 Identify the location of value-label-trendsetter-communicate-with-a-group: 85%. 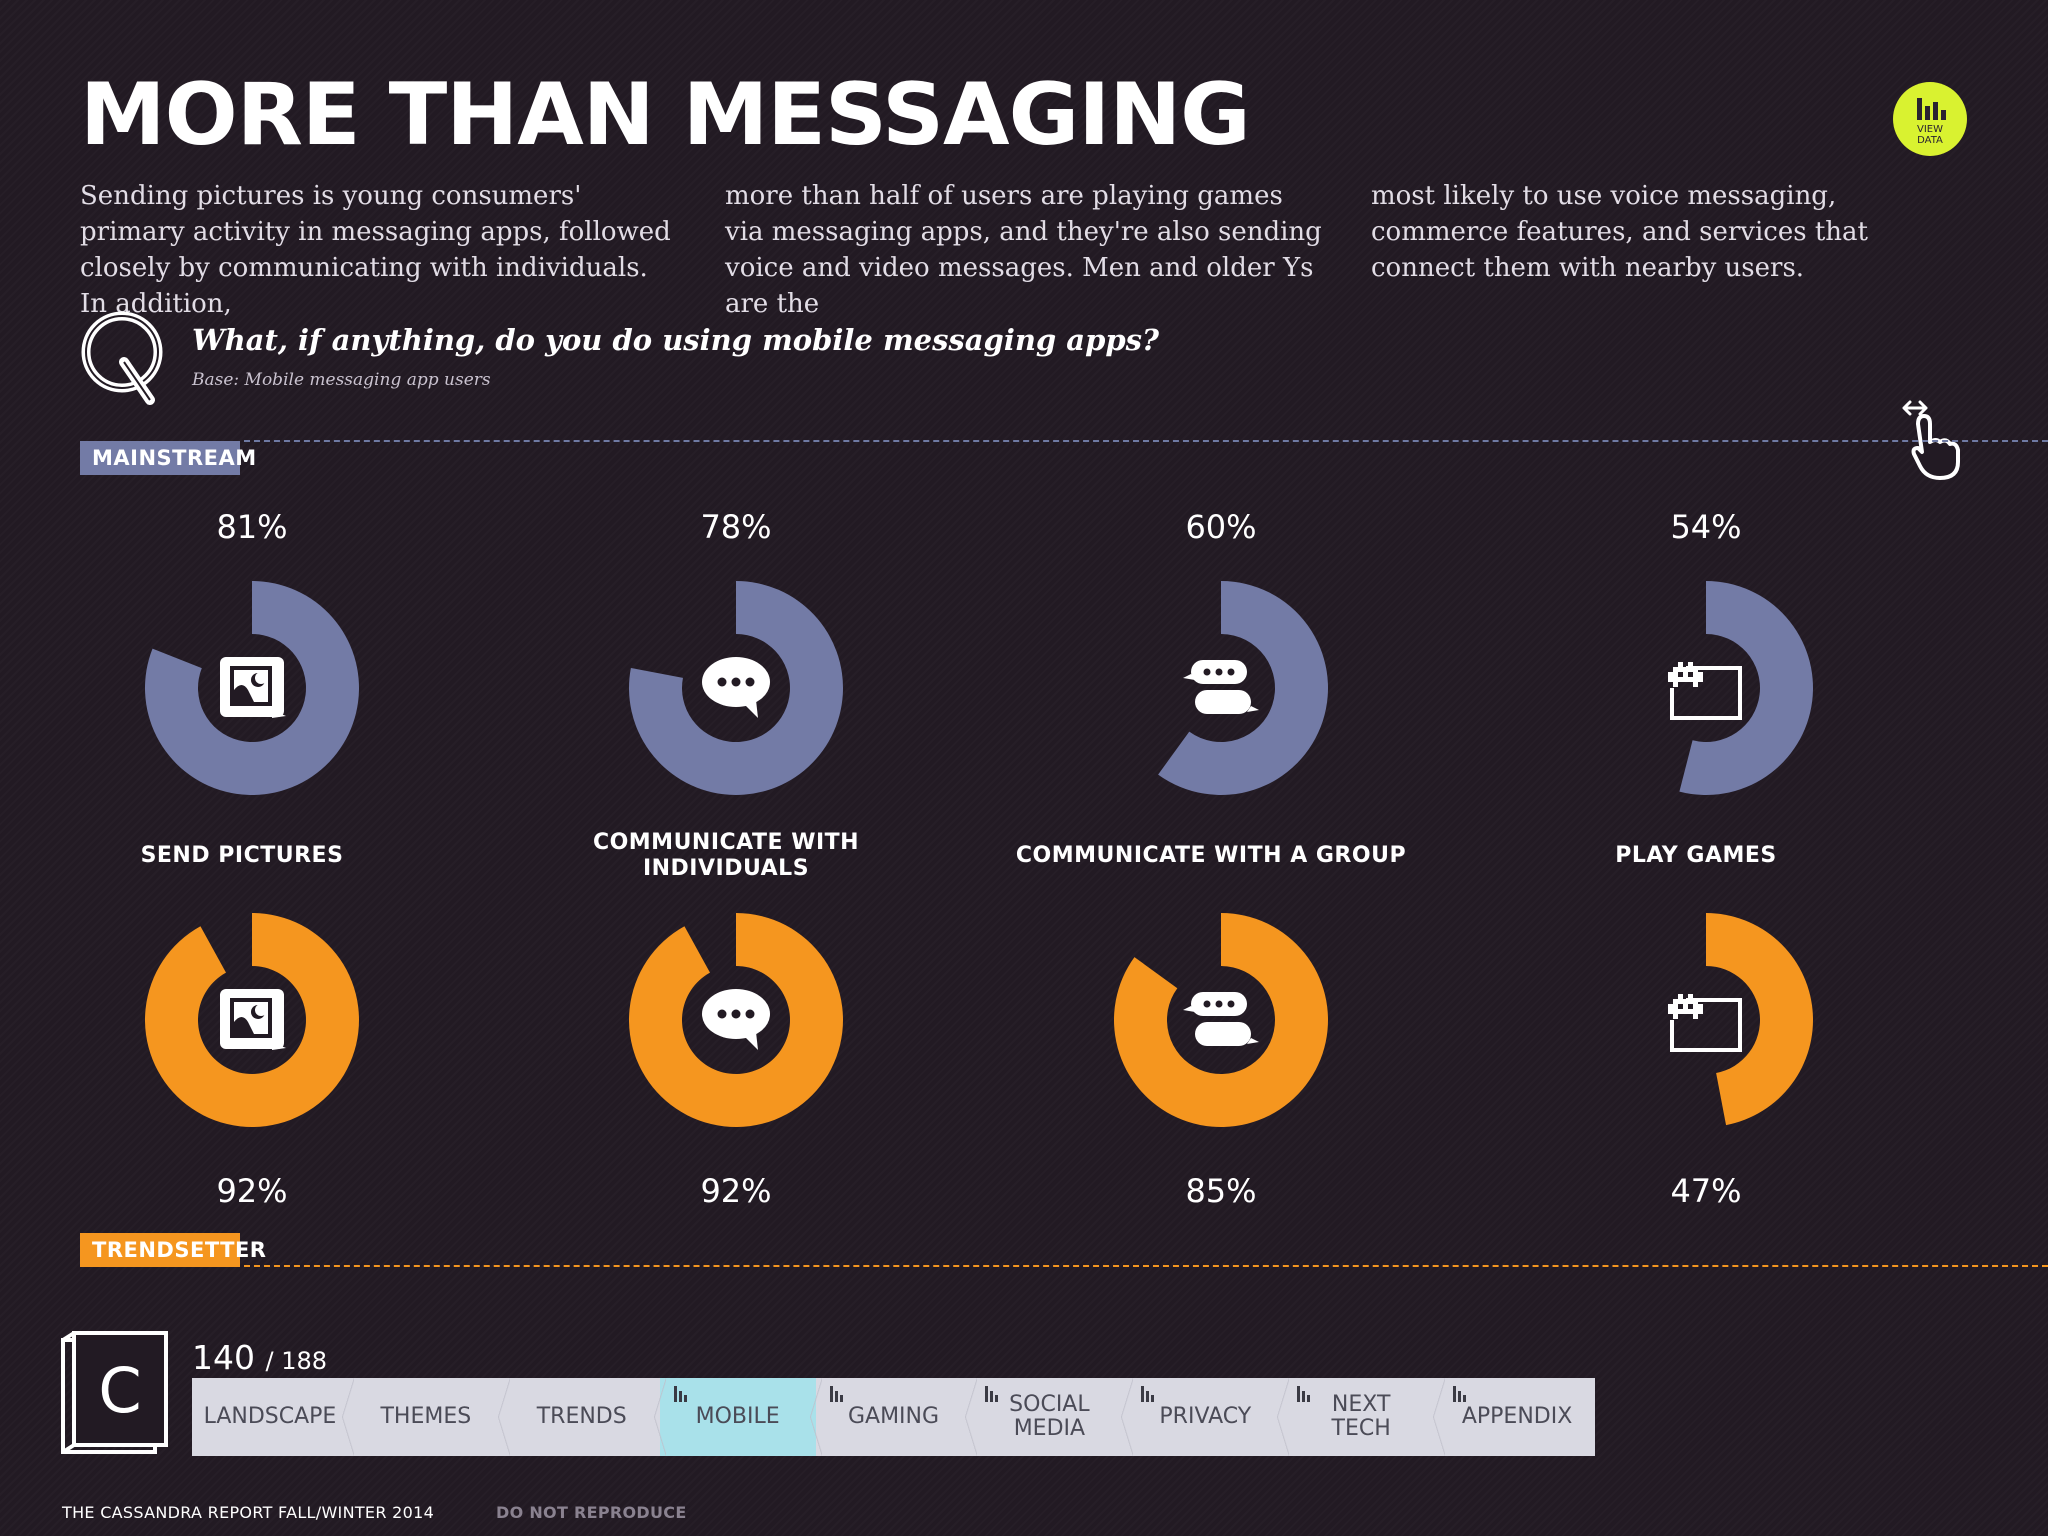
(1220, 1191).